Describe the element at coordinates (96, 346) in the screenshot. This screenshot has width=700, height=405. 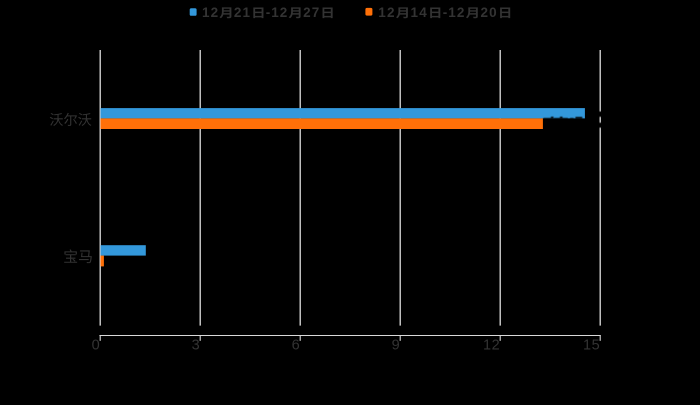
I see `svg-text: 0` at that location.